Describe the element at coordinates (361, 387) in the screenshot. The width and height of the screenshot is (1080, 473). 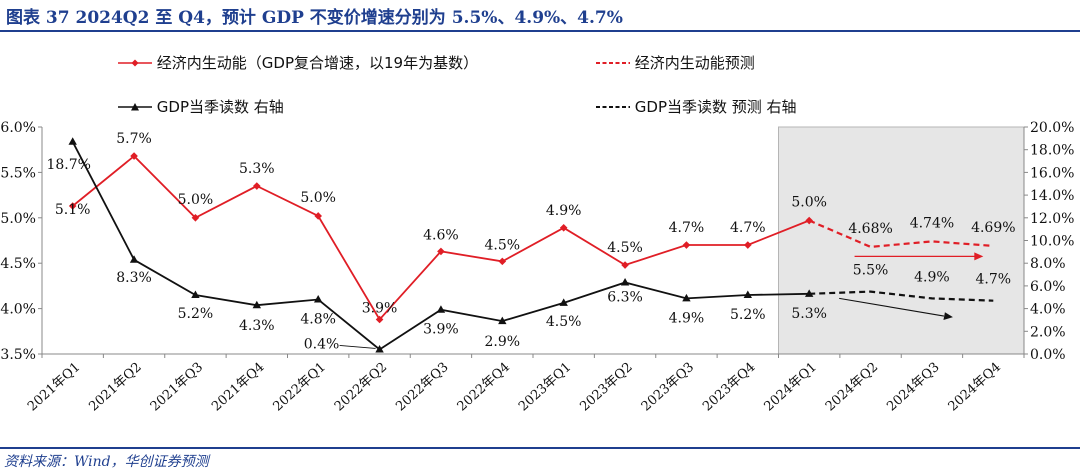
I see `x-axis-tick-label: 2022年Q2` at that location.